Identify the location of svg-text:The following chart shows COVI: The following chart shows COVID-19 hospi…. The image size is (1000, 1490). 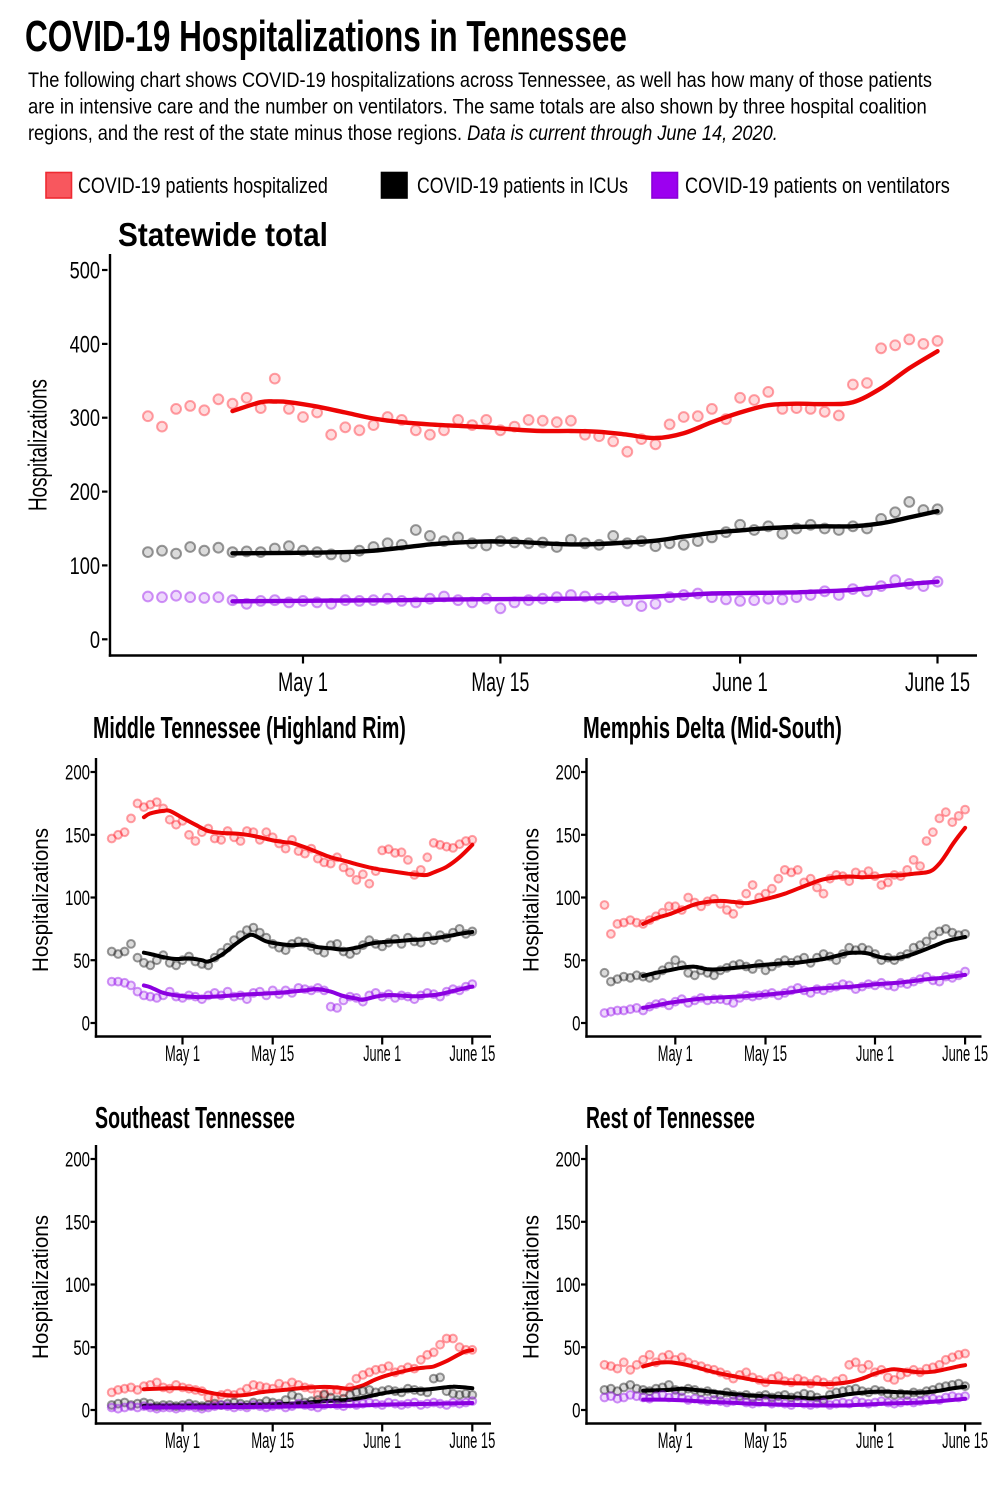
(480, 81).